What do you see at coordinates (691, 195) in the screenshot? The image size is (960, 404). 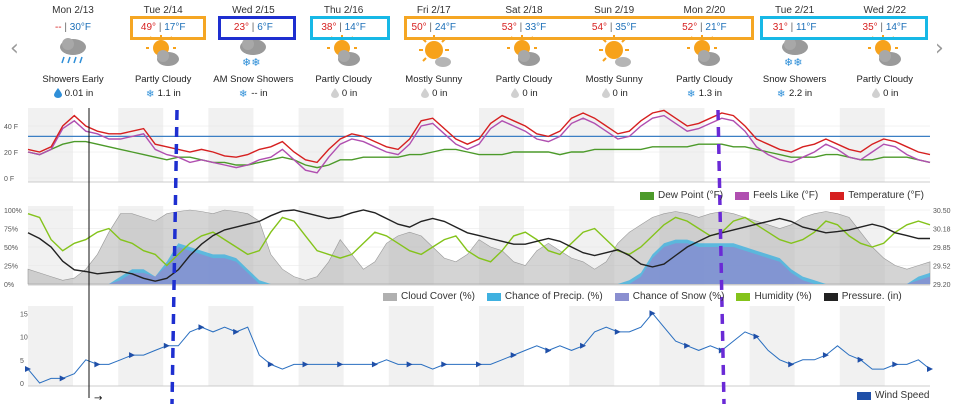 I see `legend-dew-point: Dew Point (°F)` at bounding box center [691, 195].